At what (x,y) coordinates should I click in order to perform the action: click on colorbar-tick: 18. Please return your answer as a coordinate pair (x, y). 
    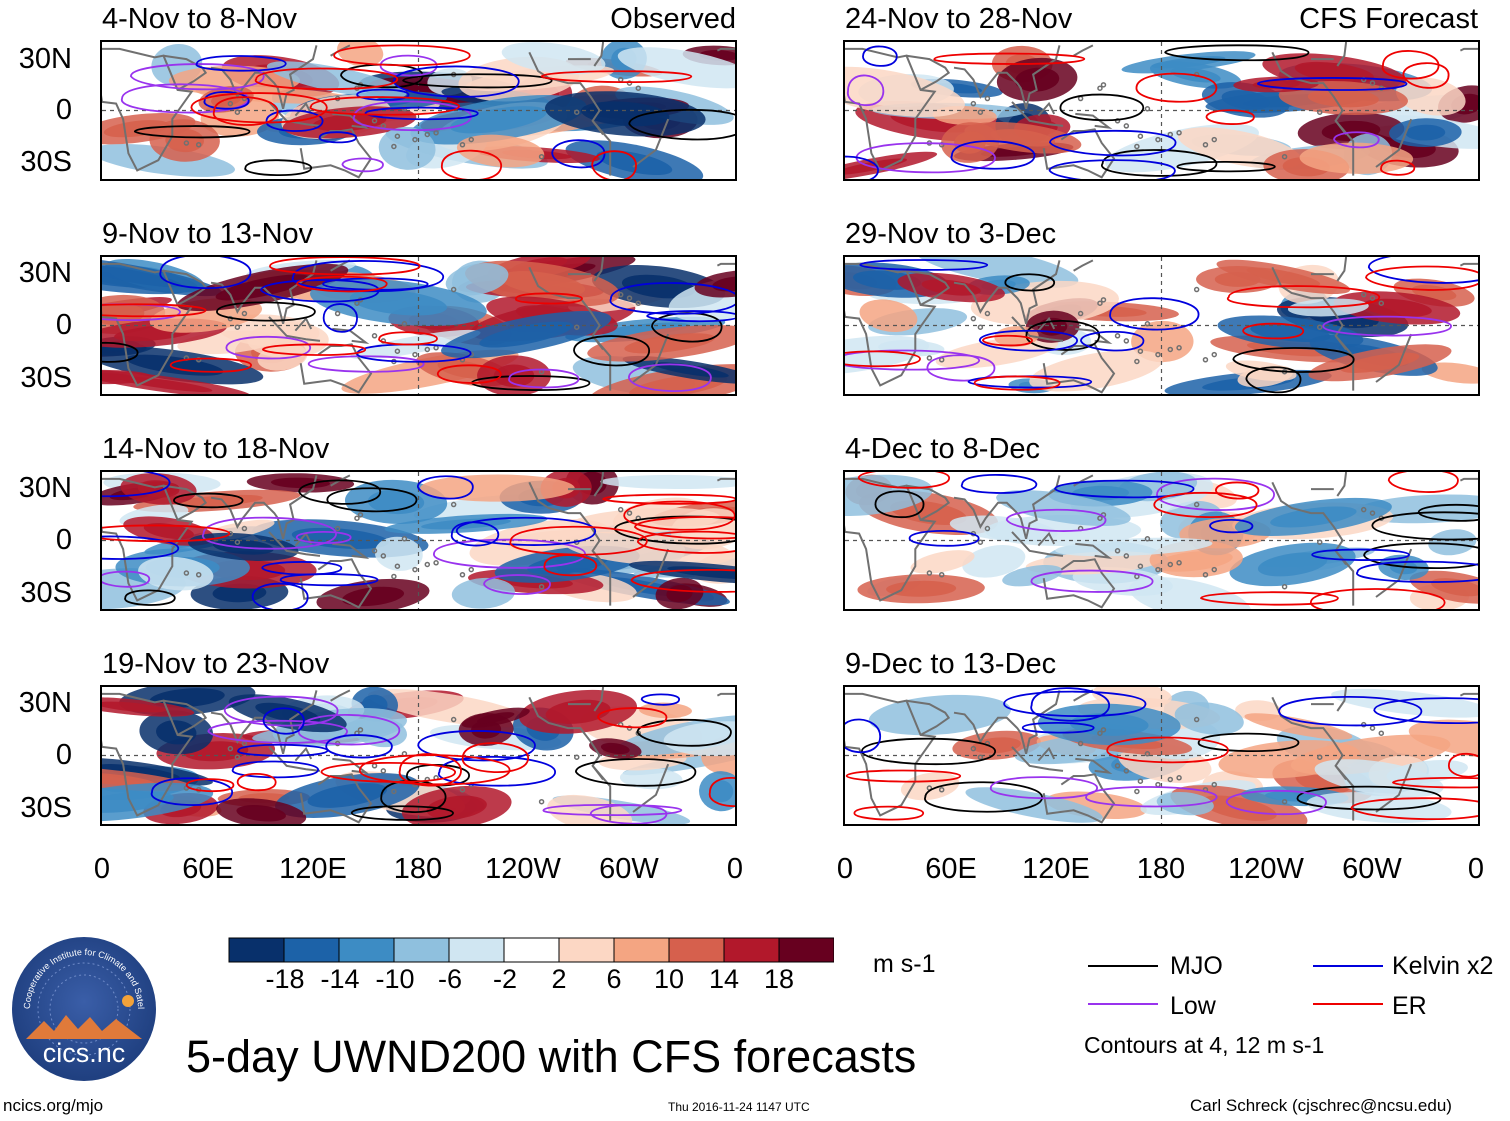
    Looking at the image, I should click on (779, 979).